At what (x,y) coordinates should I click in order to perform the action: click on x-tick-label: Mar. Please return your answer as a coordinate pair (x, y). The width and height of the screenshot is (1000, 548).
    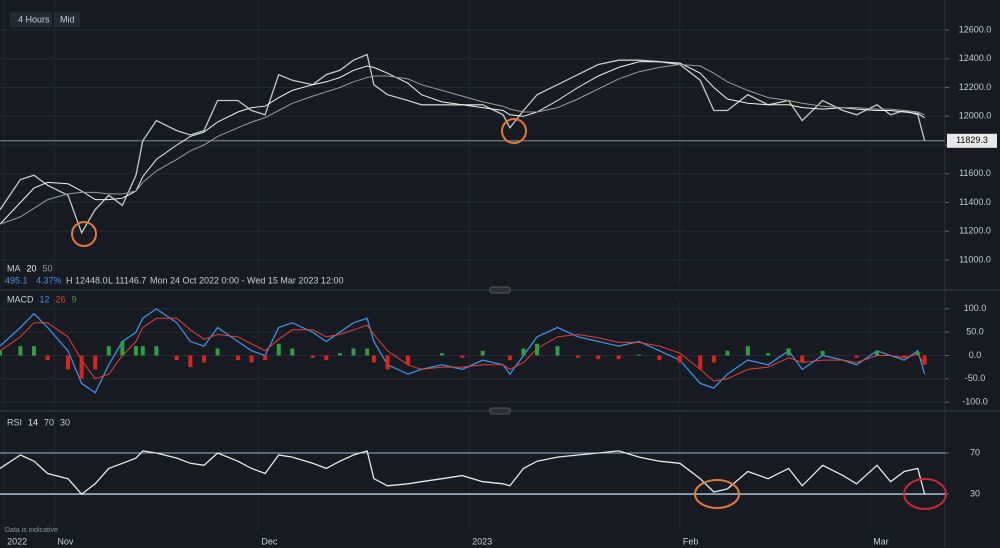
    Looking at the image, I should click on (881, 541).